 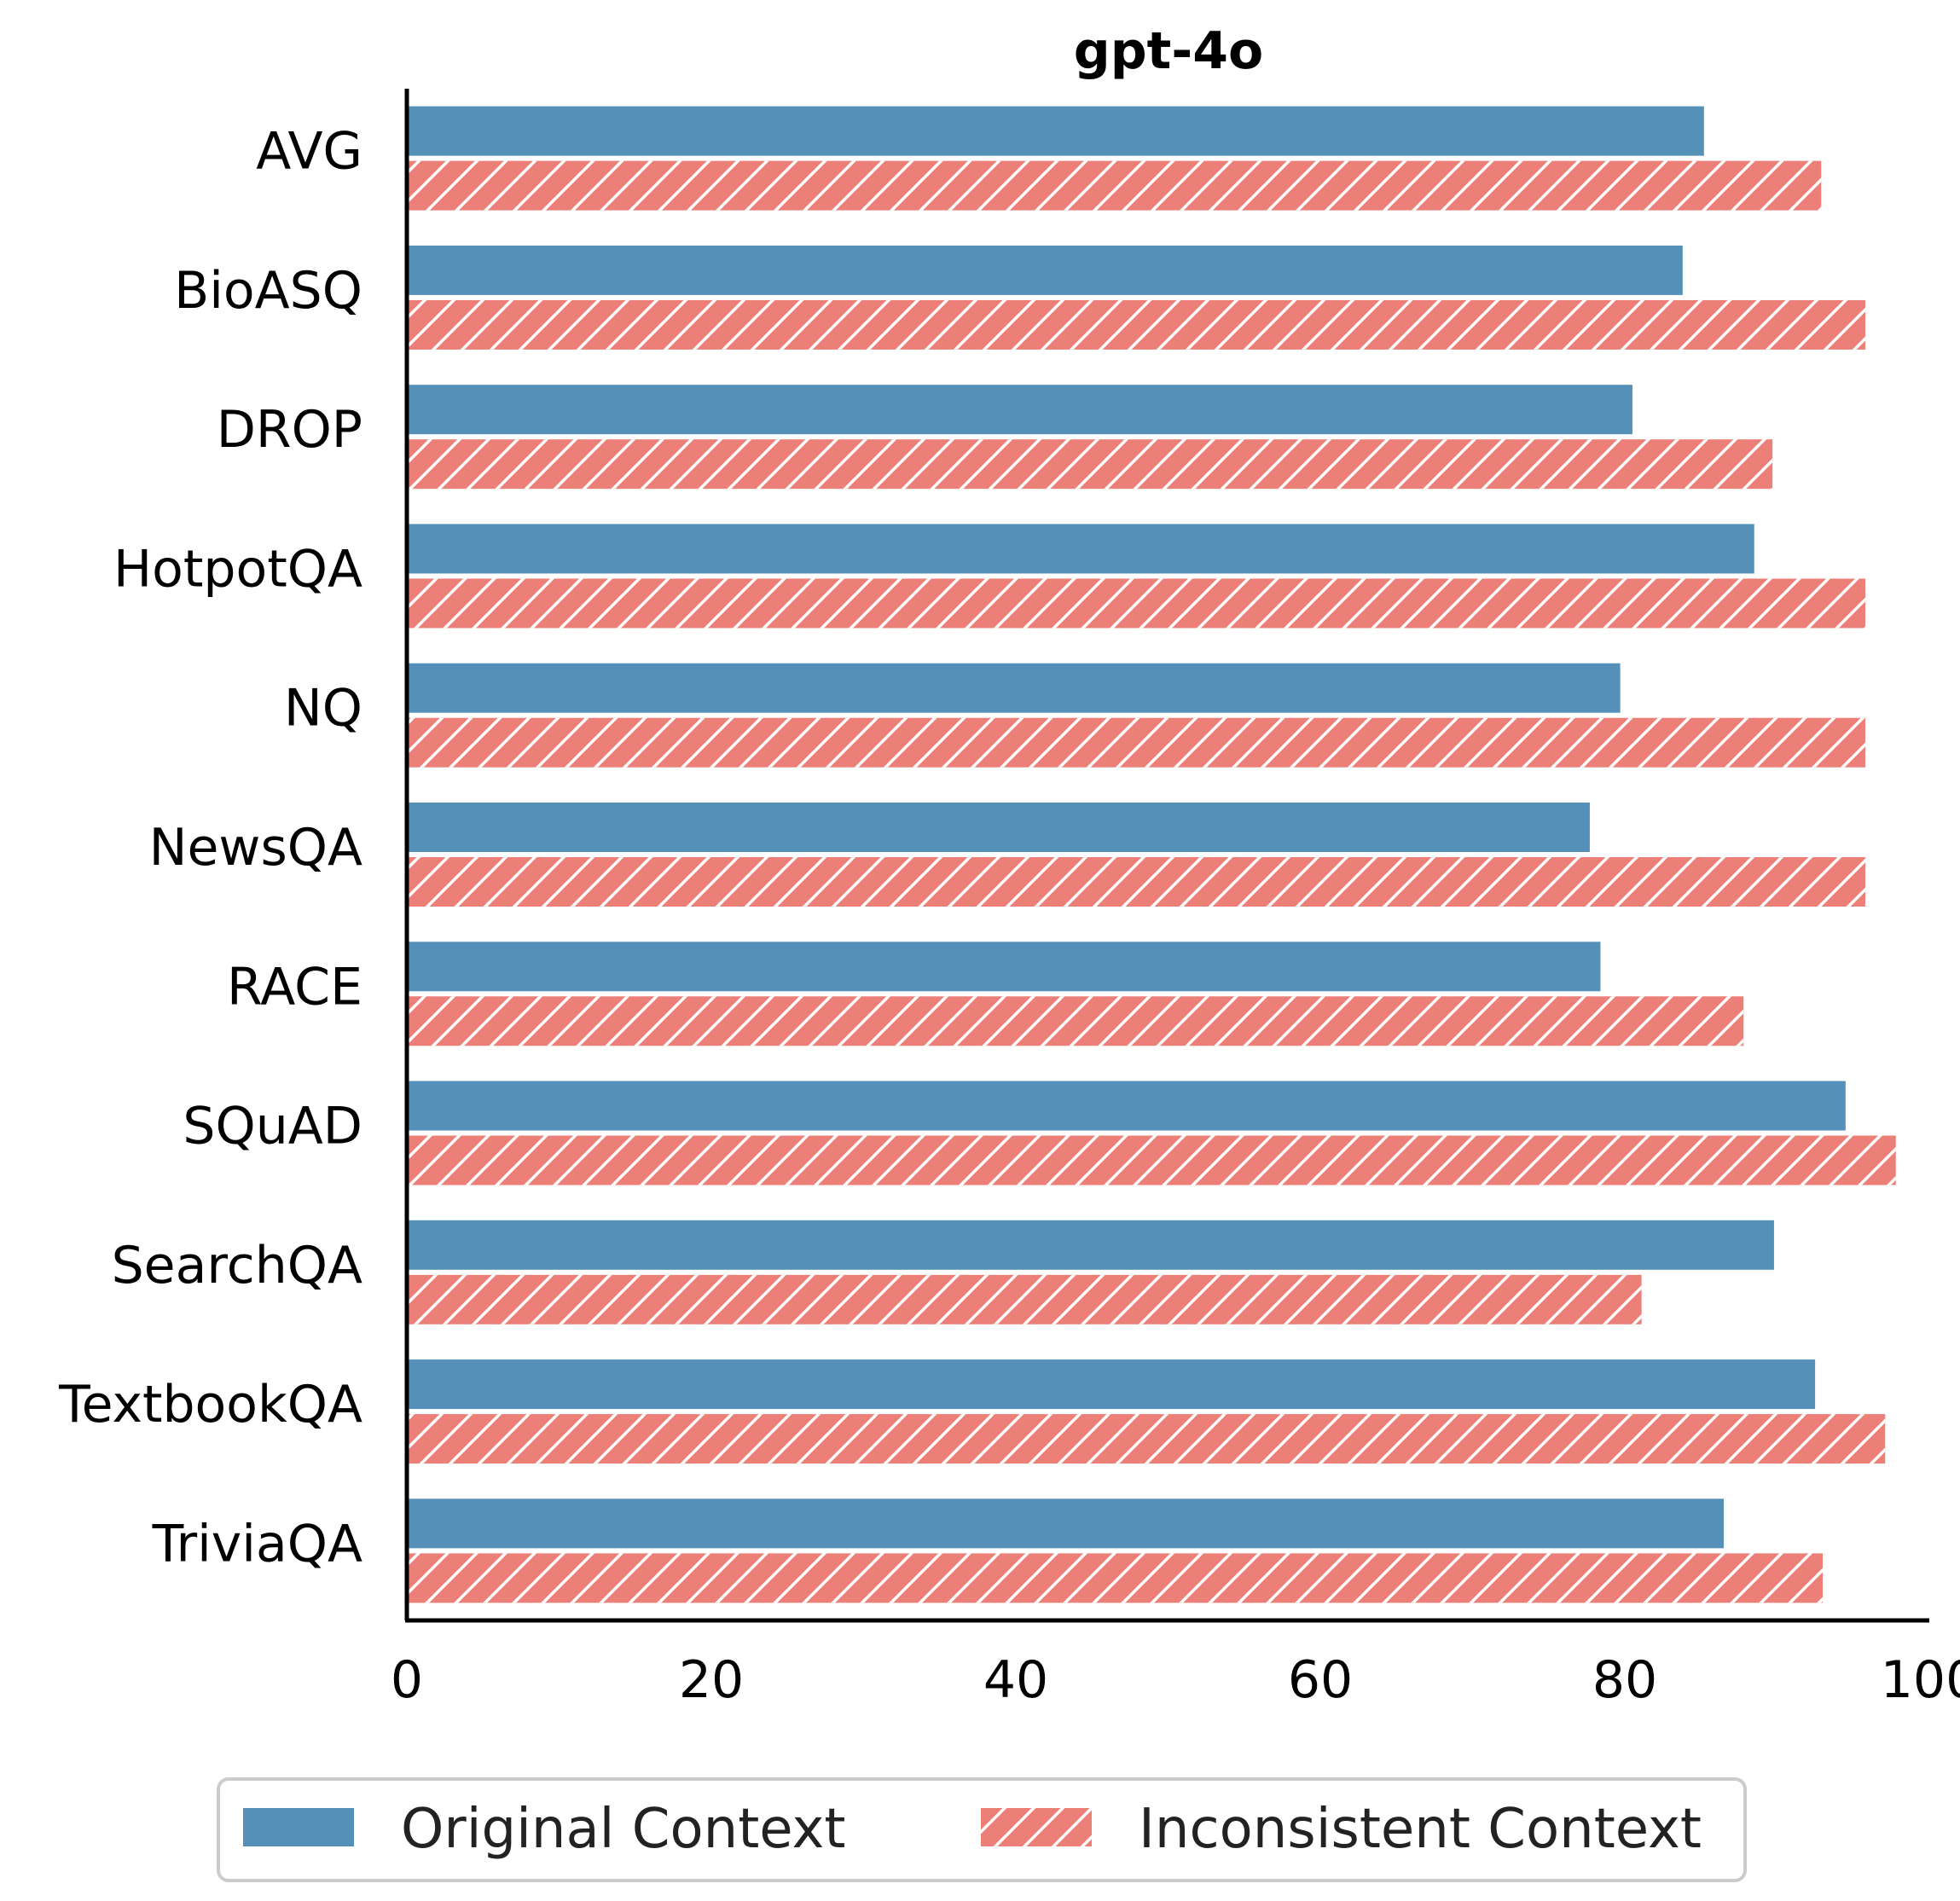 What do you see at coordinates (1015, 1680) in the screenshot?
I see `x-tick-label: 40` at bounding box center [1015, 1680].